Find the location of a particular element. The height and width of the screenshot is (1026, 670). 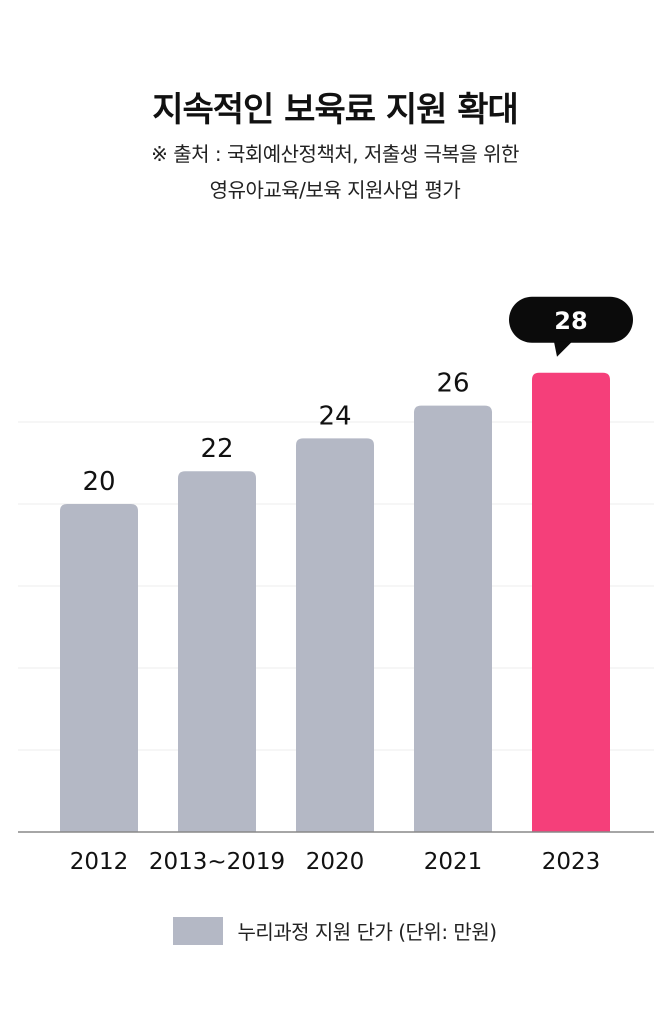

bar-value-label-2013~2019: 22 is located at coordinates (216, 449).